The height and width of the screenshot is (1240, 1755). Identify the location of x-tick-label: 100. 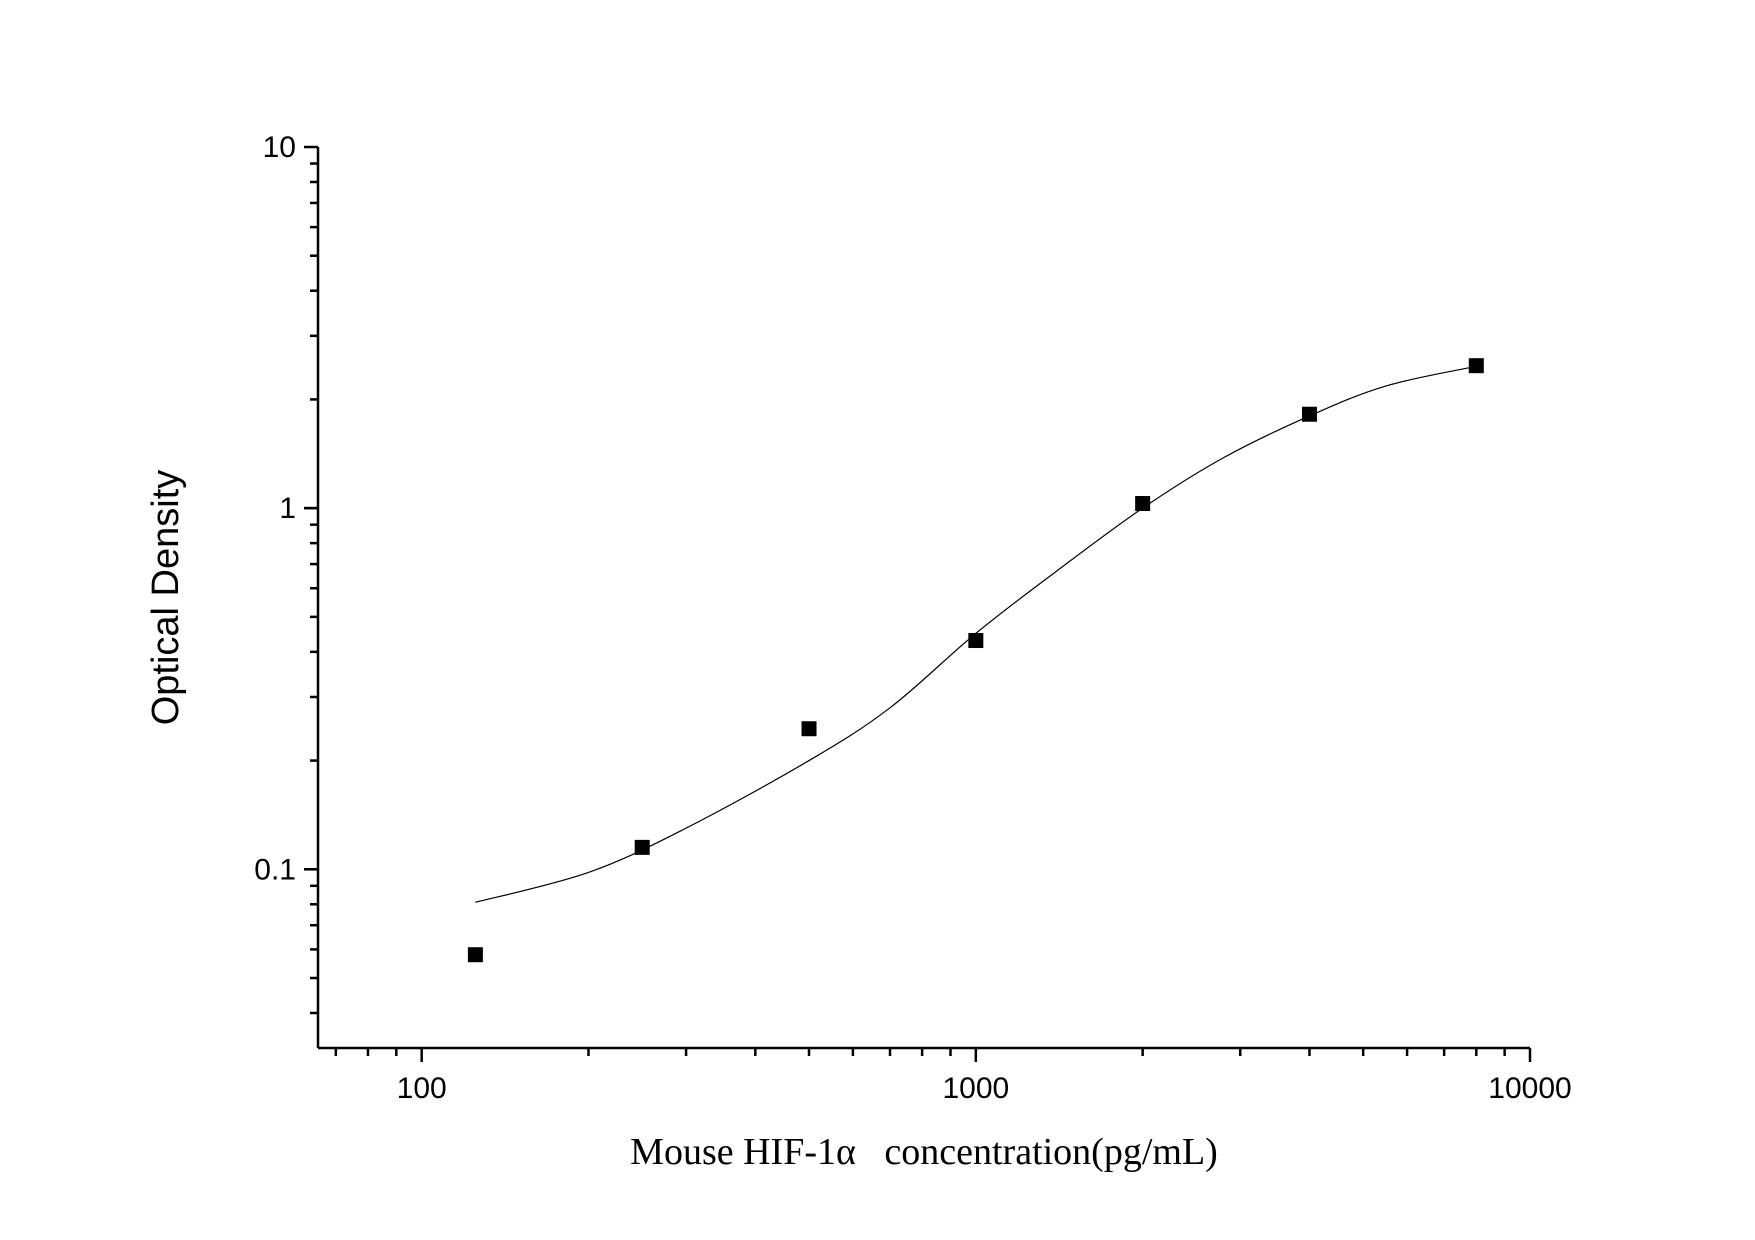
(422, 1088).